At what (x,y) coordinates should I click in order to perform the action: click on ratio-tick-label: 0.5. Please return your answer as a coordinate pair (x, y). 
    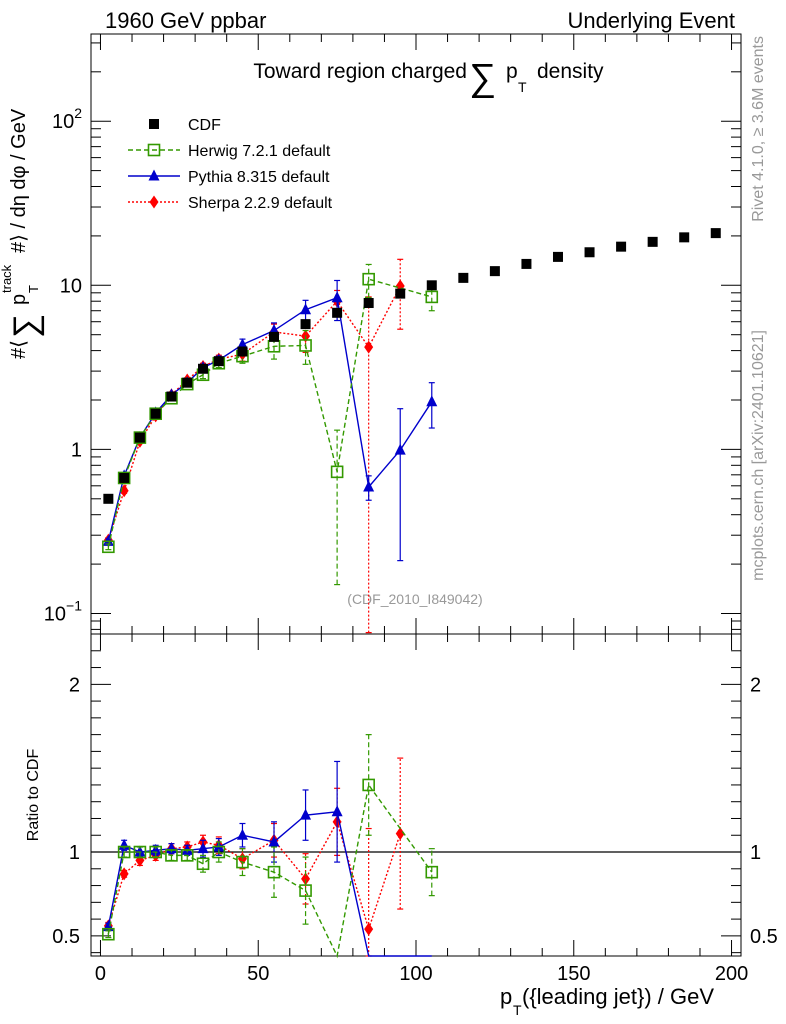
    Looking at the image, I should click on (66, 937).